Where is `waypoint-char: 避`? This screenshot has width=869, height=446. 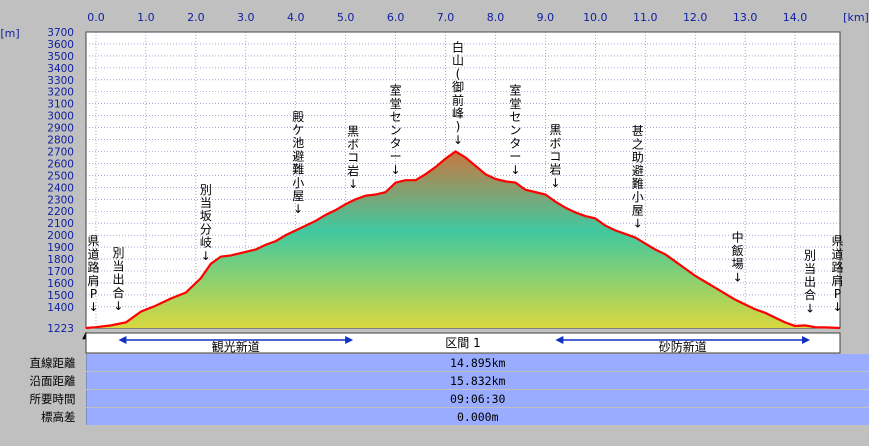 waypoint-char: 避 is located at coordinates (638, 171).